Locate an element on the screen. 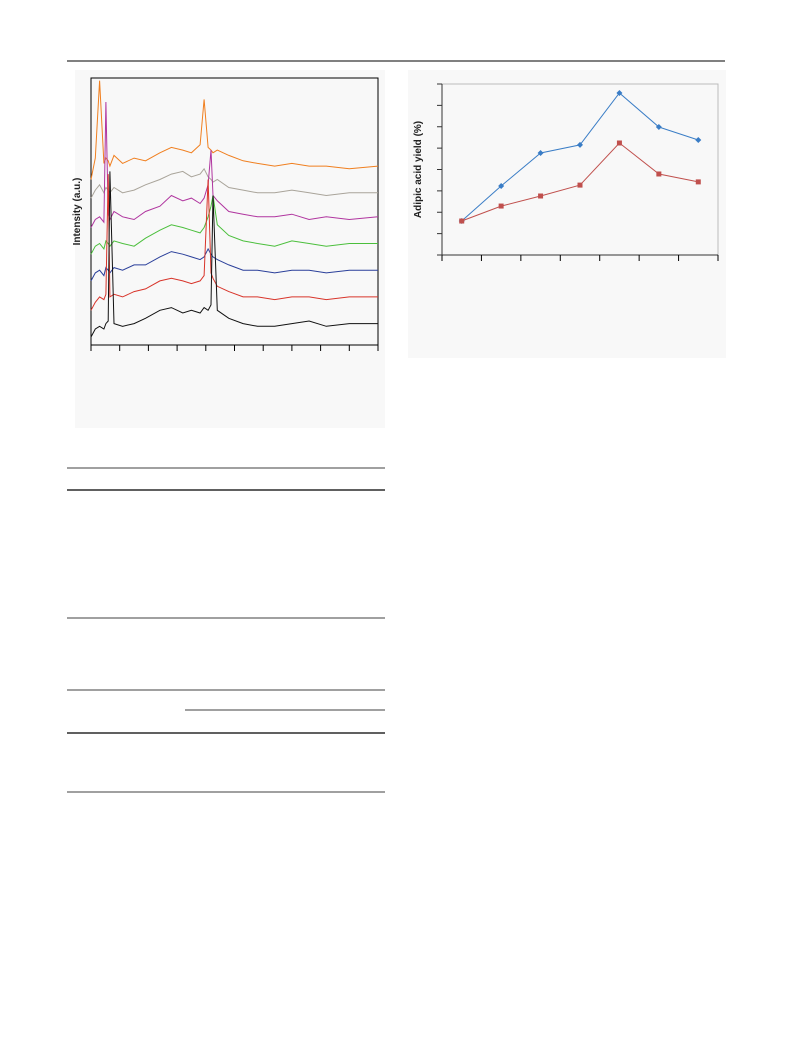  y-axis-label: Intensity (a.u.) is located at coordinates (77, 212).